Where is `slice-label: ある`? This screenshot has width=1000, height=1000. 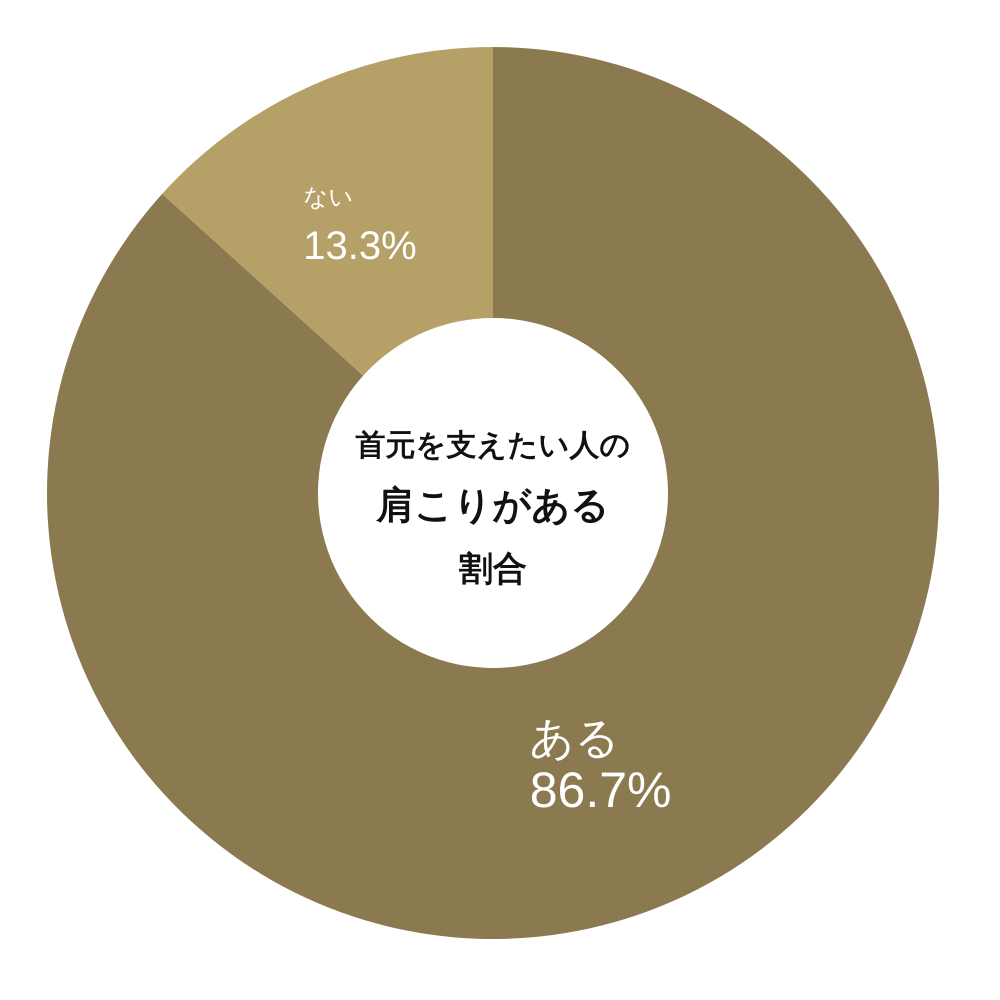 slice-label: ある is located at coordinates (575, 738).